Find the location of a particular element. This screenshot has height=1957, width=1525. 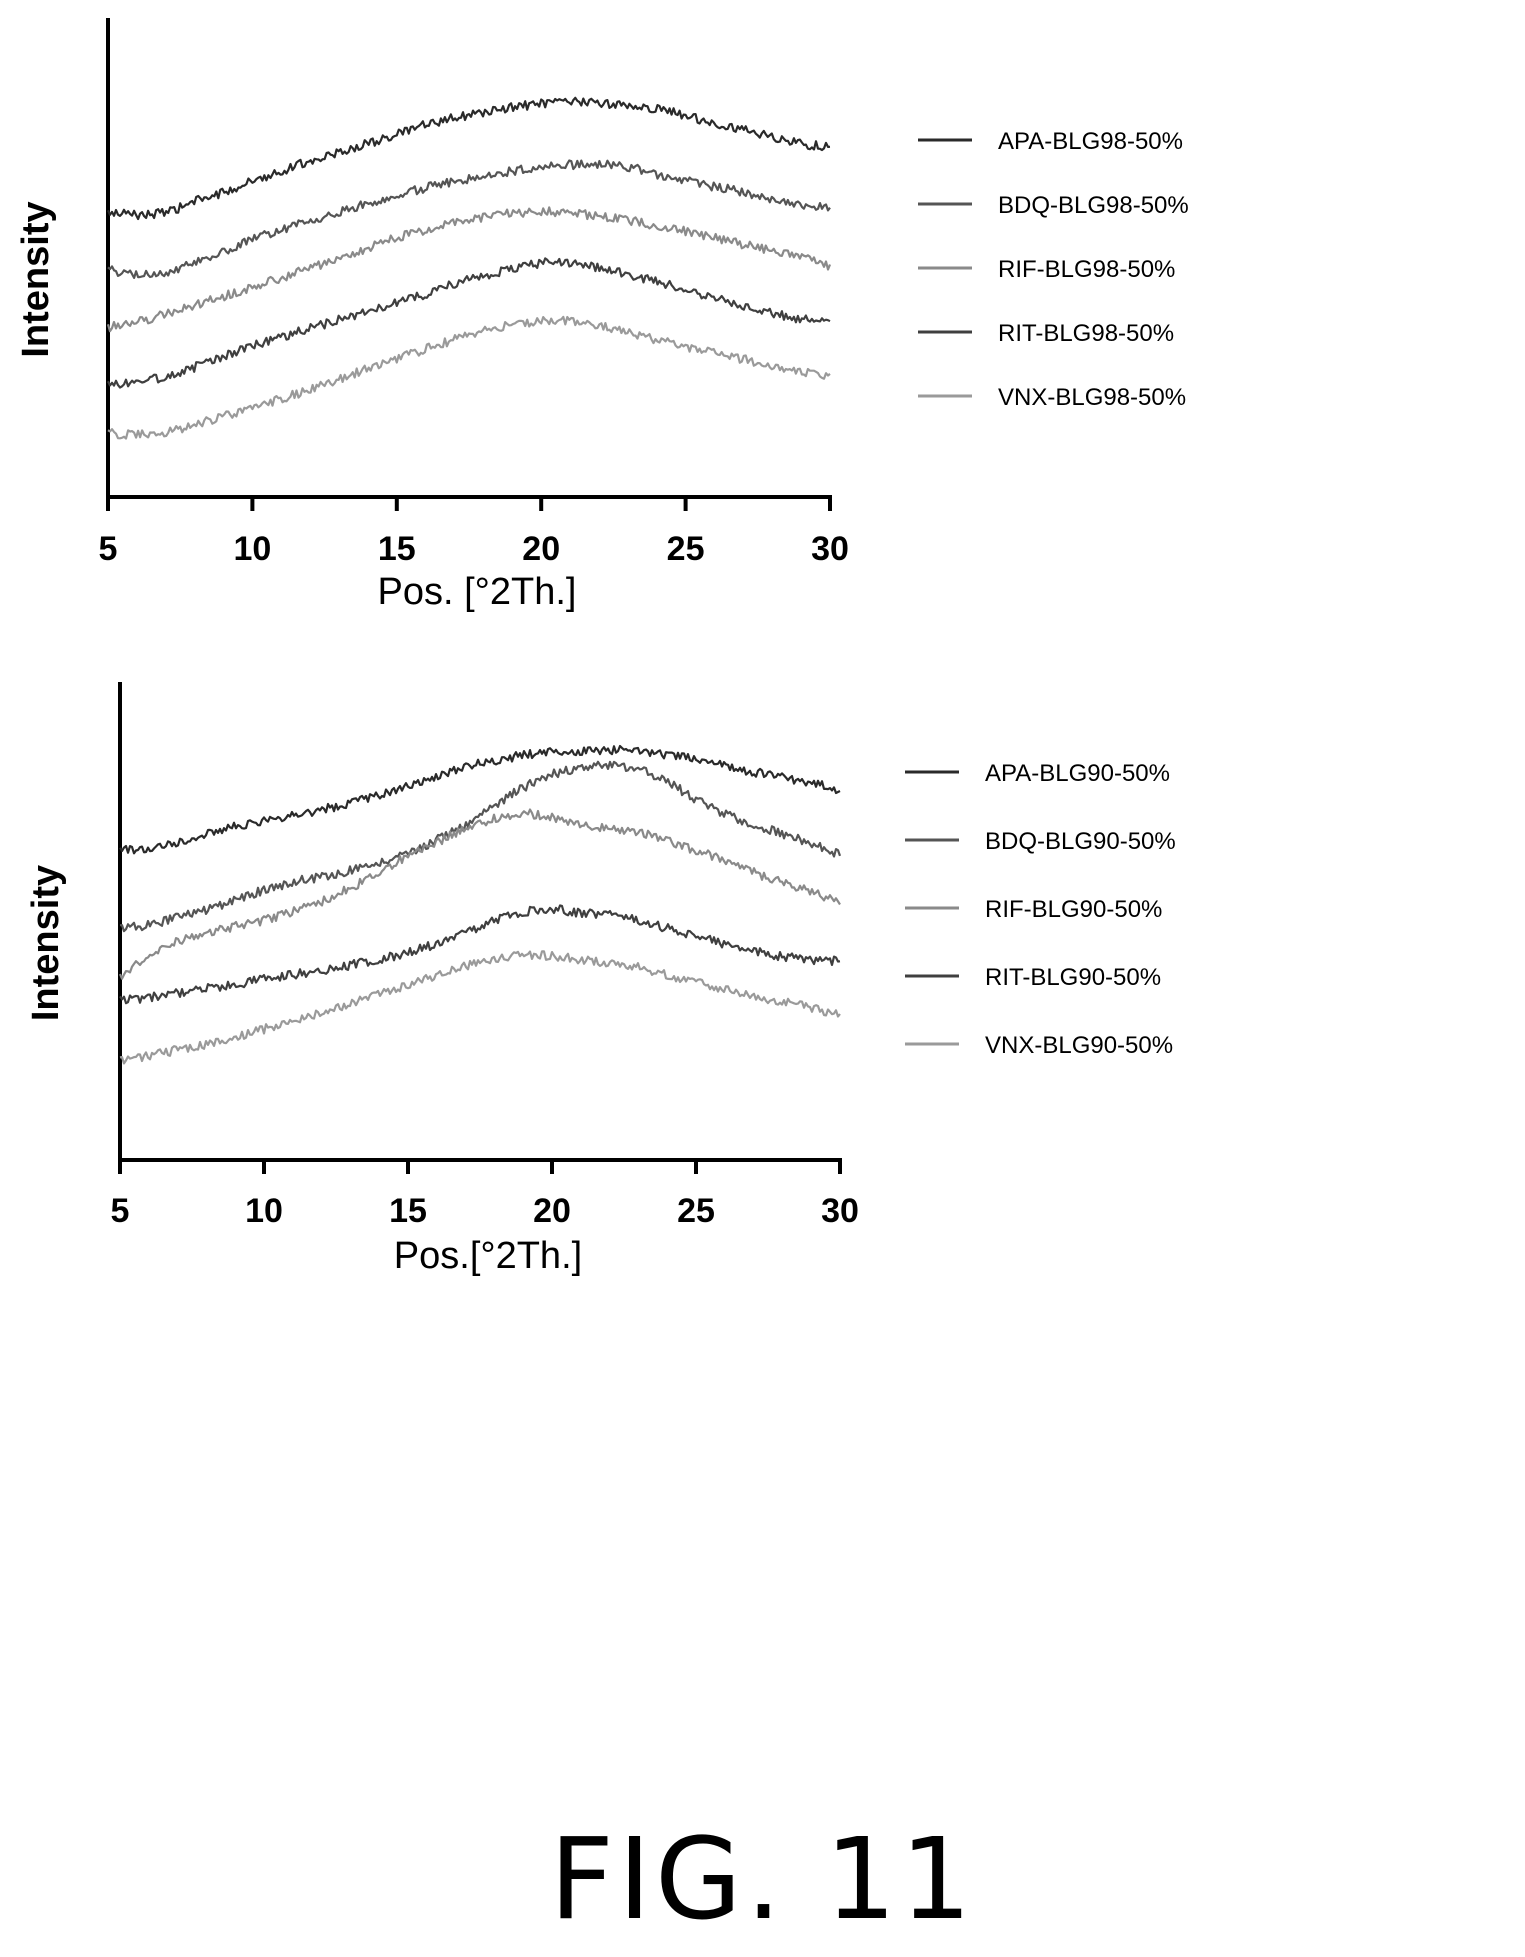

legend-label: VNX-BLG90-50% is located at coordinates (1079, 1045).